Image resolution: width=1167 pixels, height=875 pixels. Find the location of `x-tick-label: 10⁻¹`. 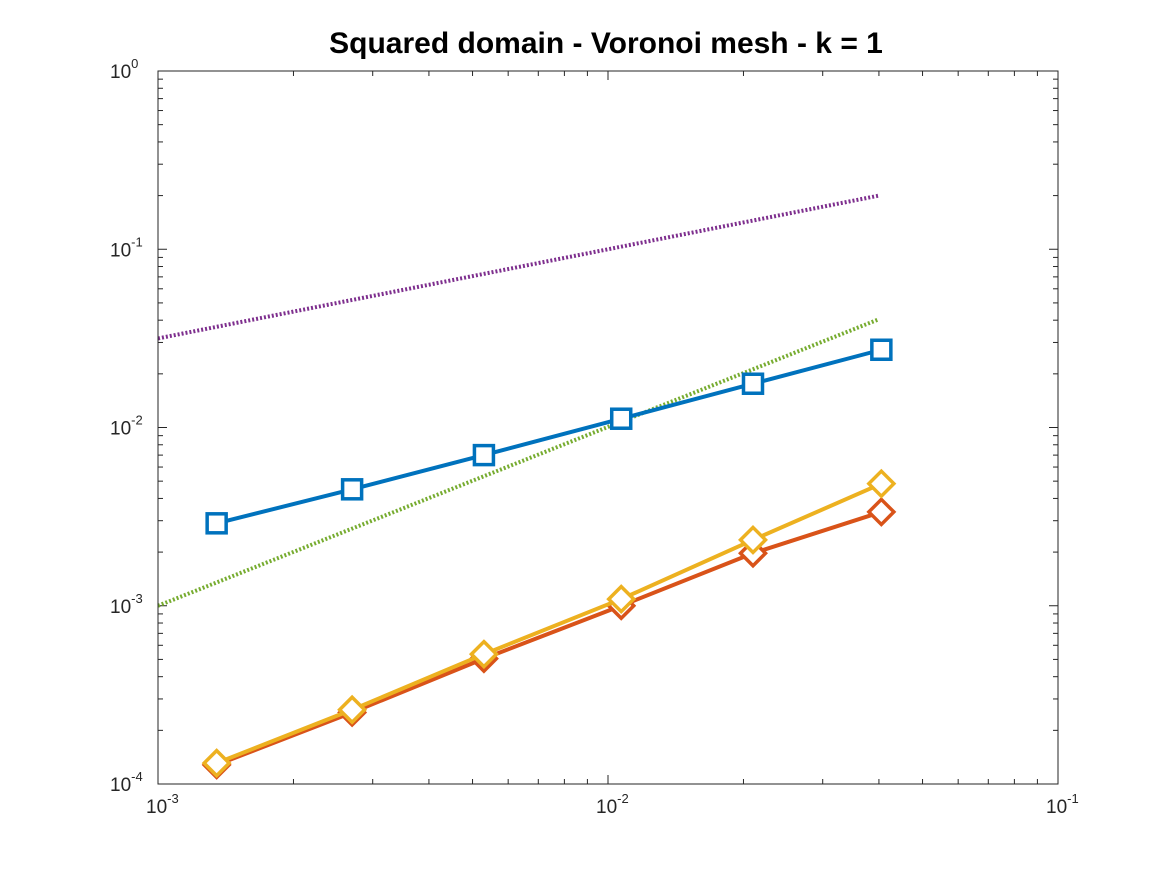

x-tick-label: 10⁻¹ is located at coordinates (1062, 804).